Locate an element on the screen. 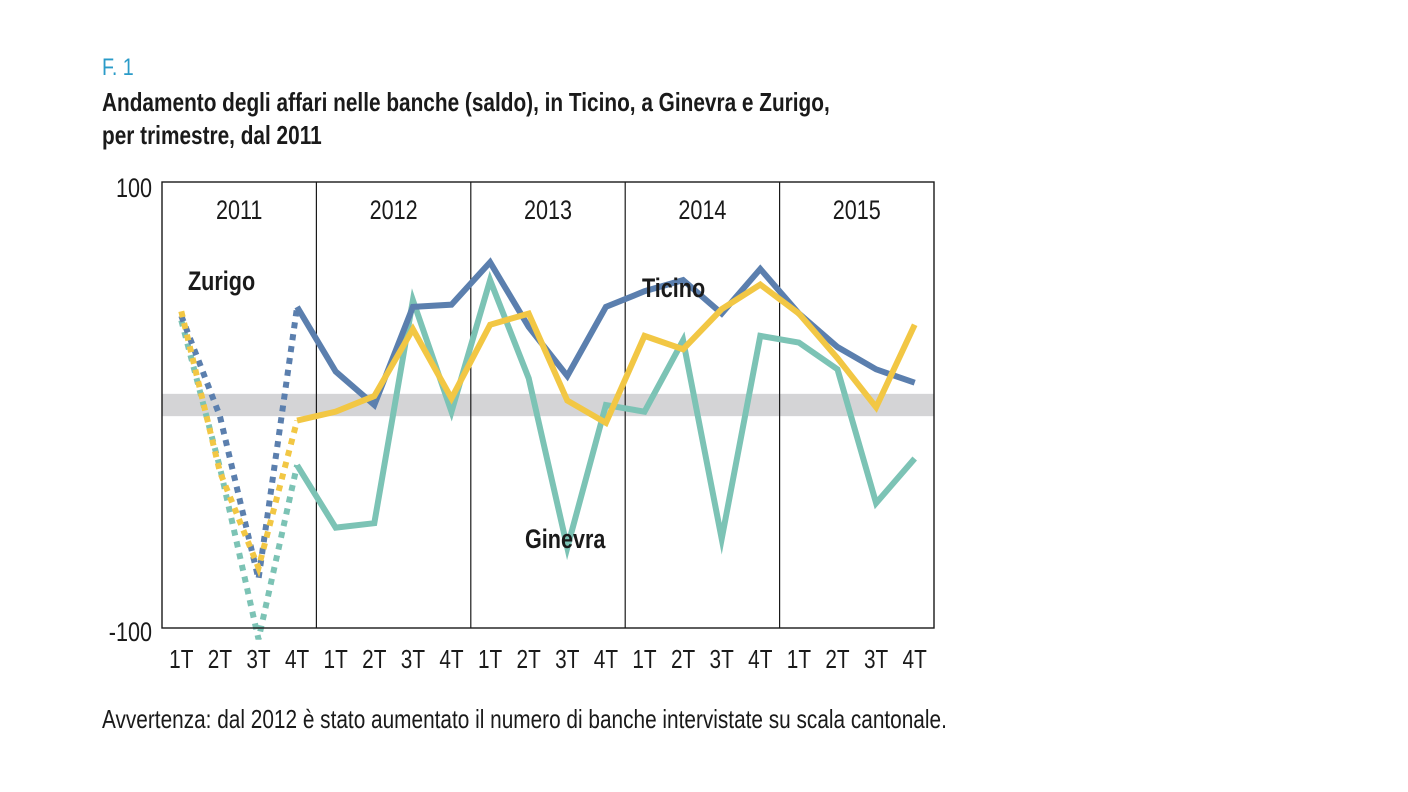  series-line-ginevra-estimate is located at coordinates (239, 479).